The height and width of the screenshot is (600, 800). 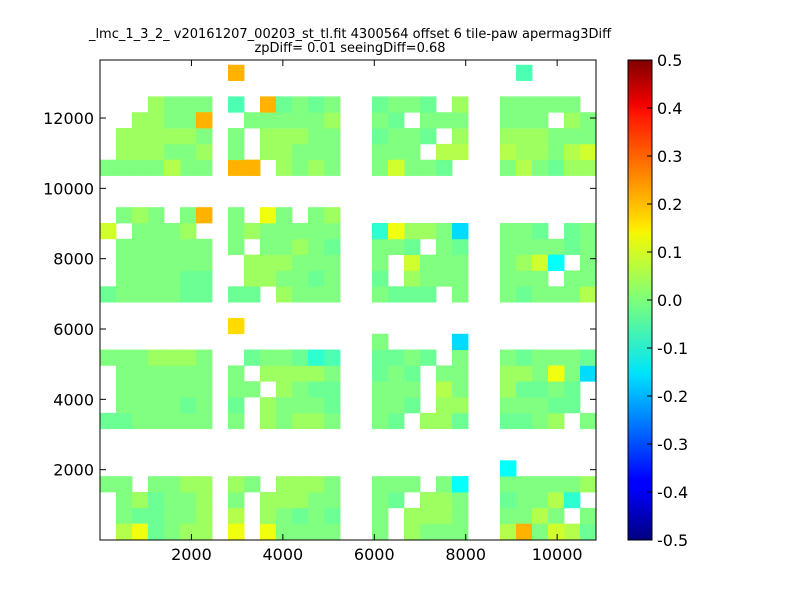 What do you see at coordinates (282, 554) in the screenshot?
I see `x-tick-label: 4000` at bounding box center [282, 554].